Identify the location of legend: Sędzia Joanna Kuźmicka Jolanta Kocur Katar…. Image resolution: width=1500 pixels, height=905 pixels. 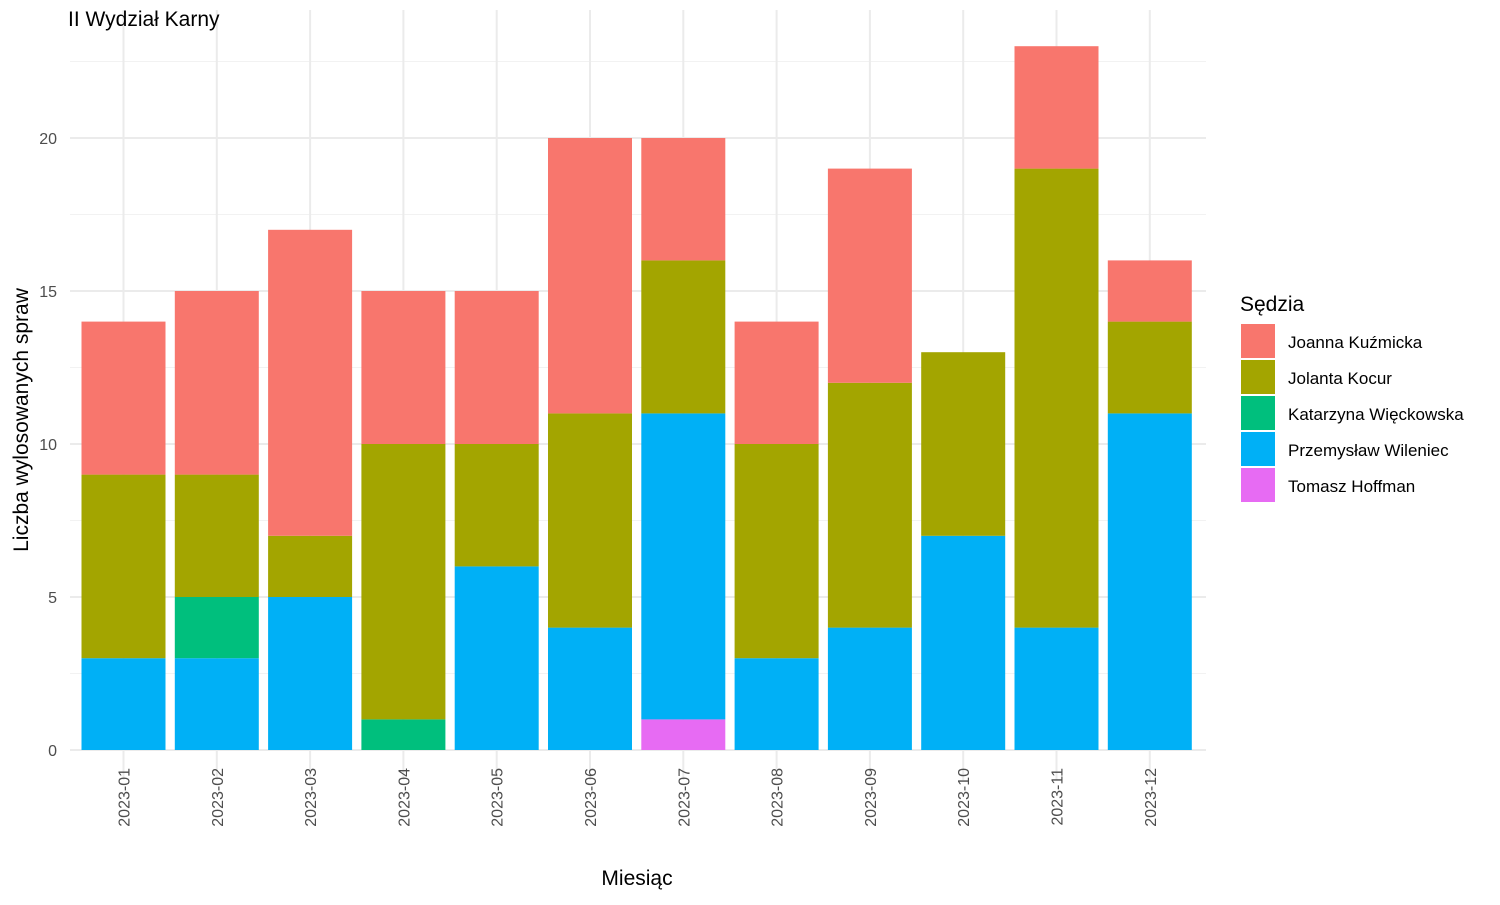
(1352, 397).